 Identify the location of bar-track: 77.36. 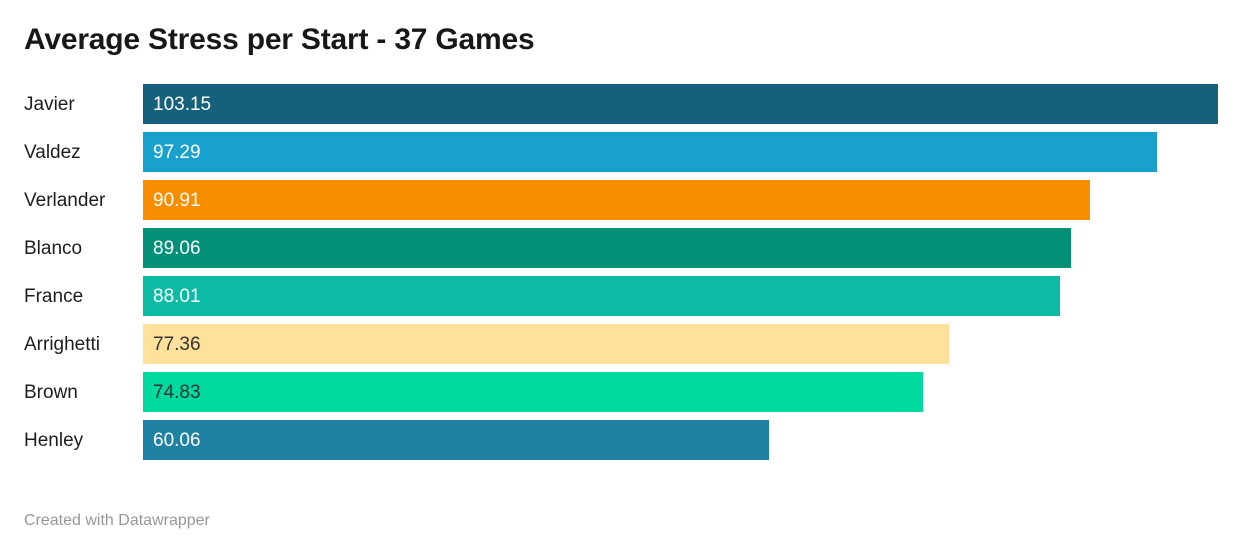
(680, 344).